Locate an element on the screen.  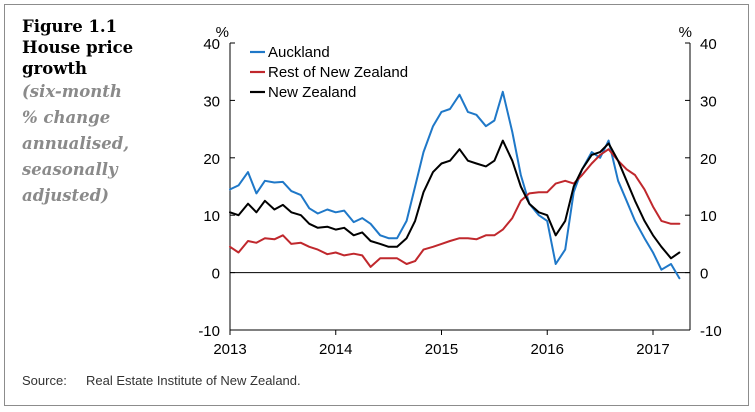
chart-legend: Auckland Rest of New Zealand New Zealand is located at coordinates (329, 72).